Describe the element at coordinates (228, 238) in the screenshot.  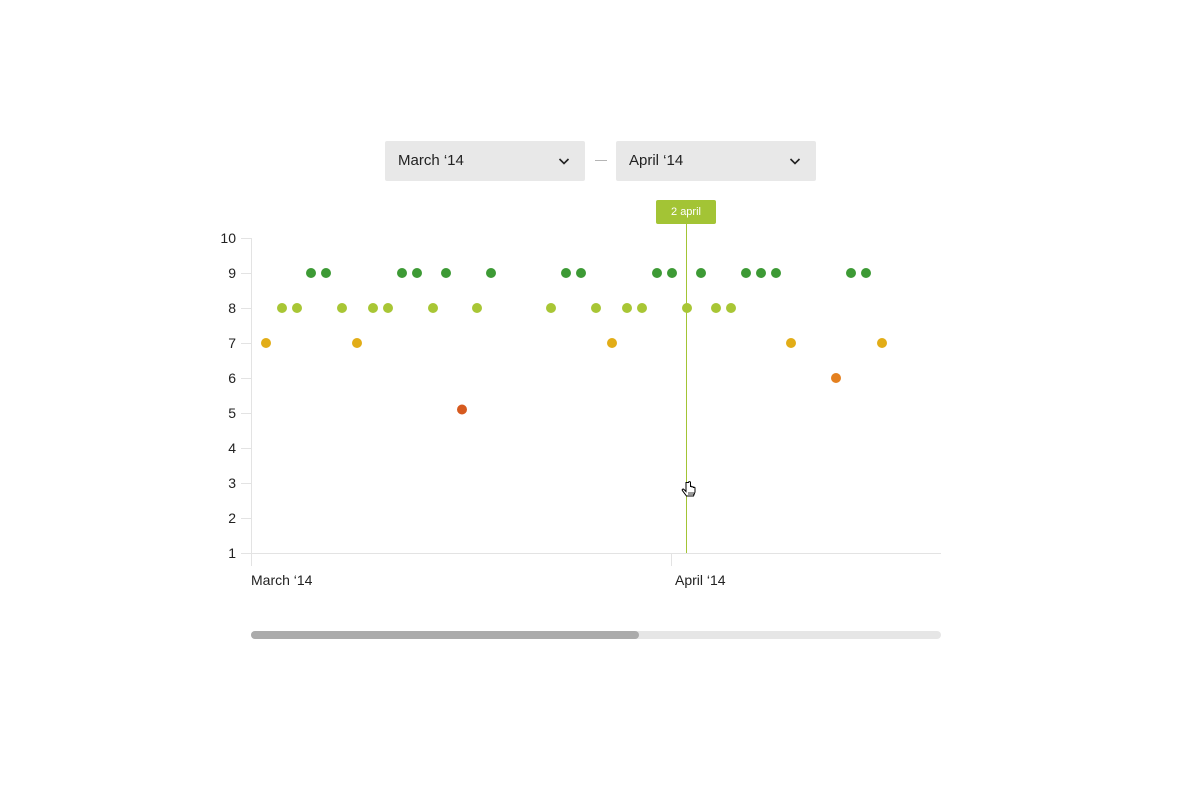
I see `y-tick-label: 10` at that location.